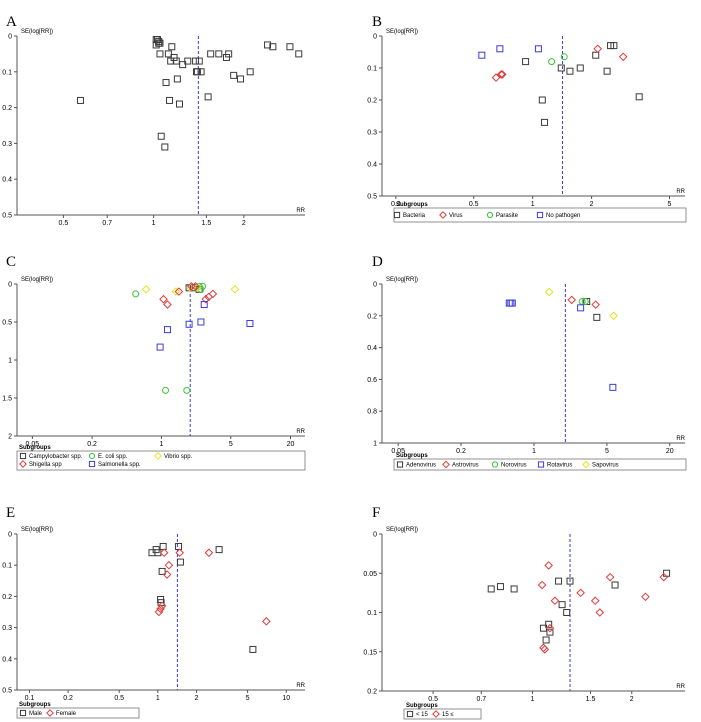 The width and height of the screenshot is (701, 722). Describe the element at coordinates (10, 37) in the screenshot. I see `y-tick-label: 0` at that location.